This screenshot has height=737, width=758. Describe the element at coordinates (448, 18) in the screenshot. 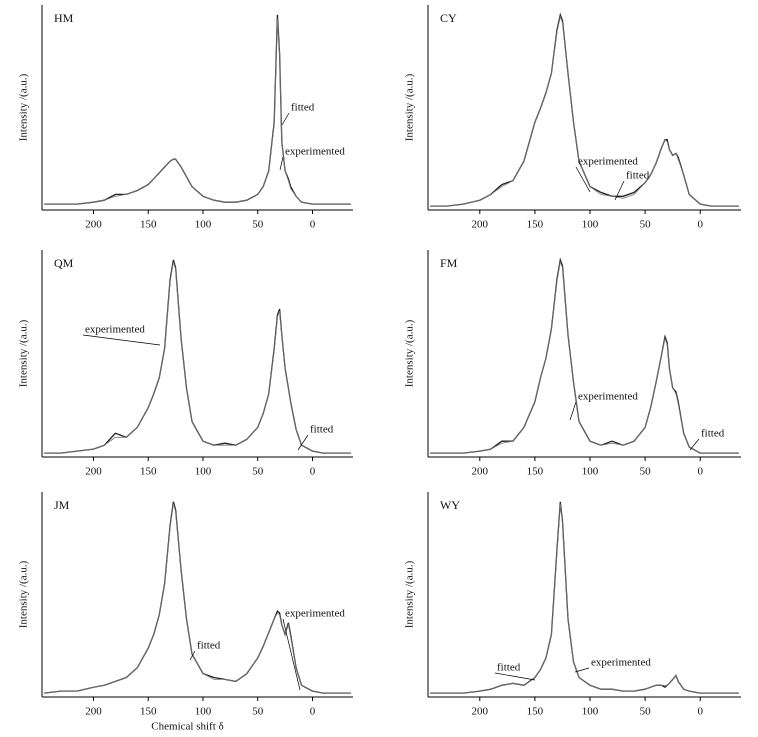

I see `panel-title: CY` at that location.